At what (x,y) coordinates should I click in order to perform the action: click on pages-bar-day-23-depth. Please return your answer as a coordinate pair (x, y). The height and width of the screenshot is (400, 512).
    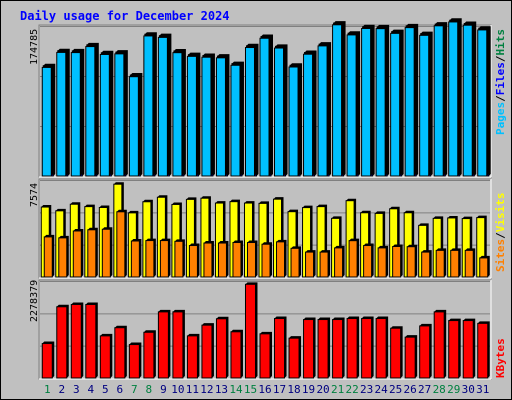
    Looking at the image, I should click on (367, 101).